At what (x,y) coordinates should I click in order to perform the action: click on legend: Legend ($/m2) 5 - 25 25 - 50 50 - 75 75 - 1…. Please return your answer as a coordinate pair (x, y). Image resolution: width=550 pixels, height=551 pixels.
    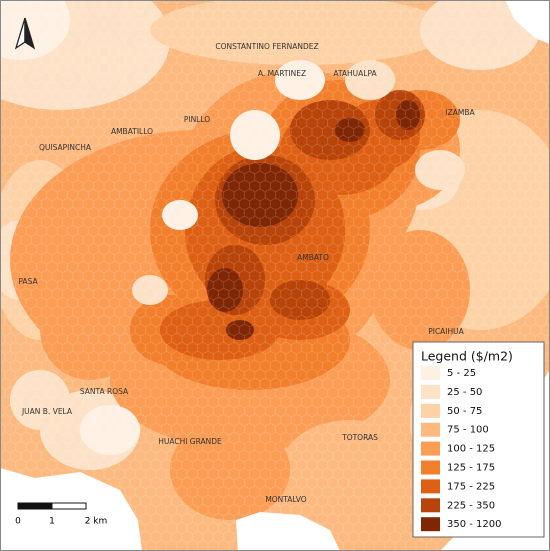
    Looking at the image, I should click on (478, 439).